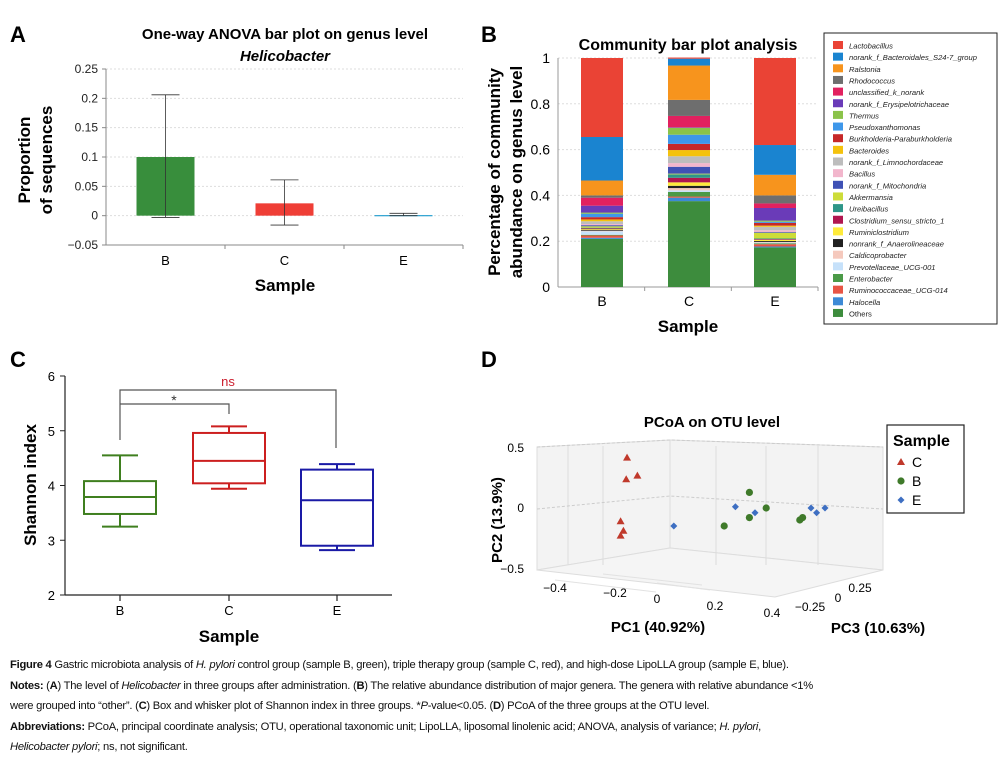 The image size is (1003, 758). I want to click on legend-item: Ruminiclostridium, so click(879, 232).